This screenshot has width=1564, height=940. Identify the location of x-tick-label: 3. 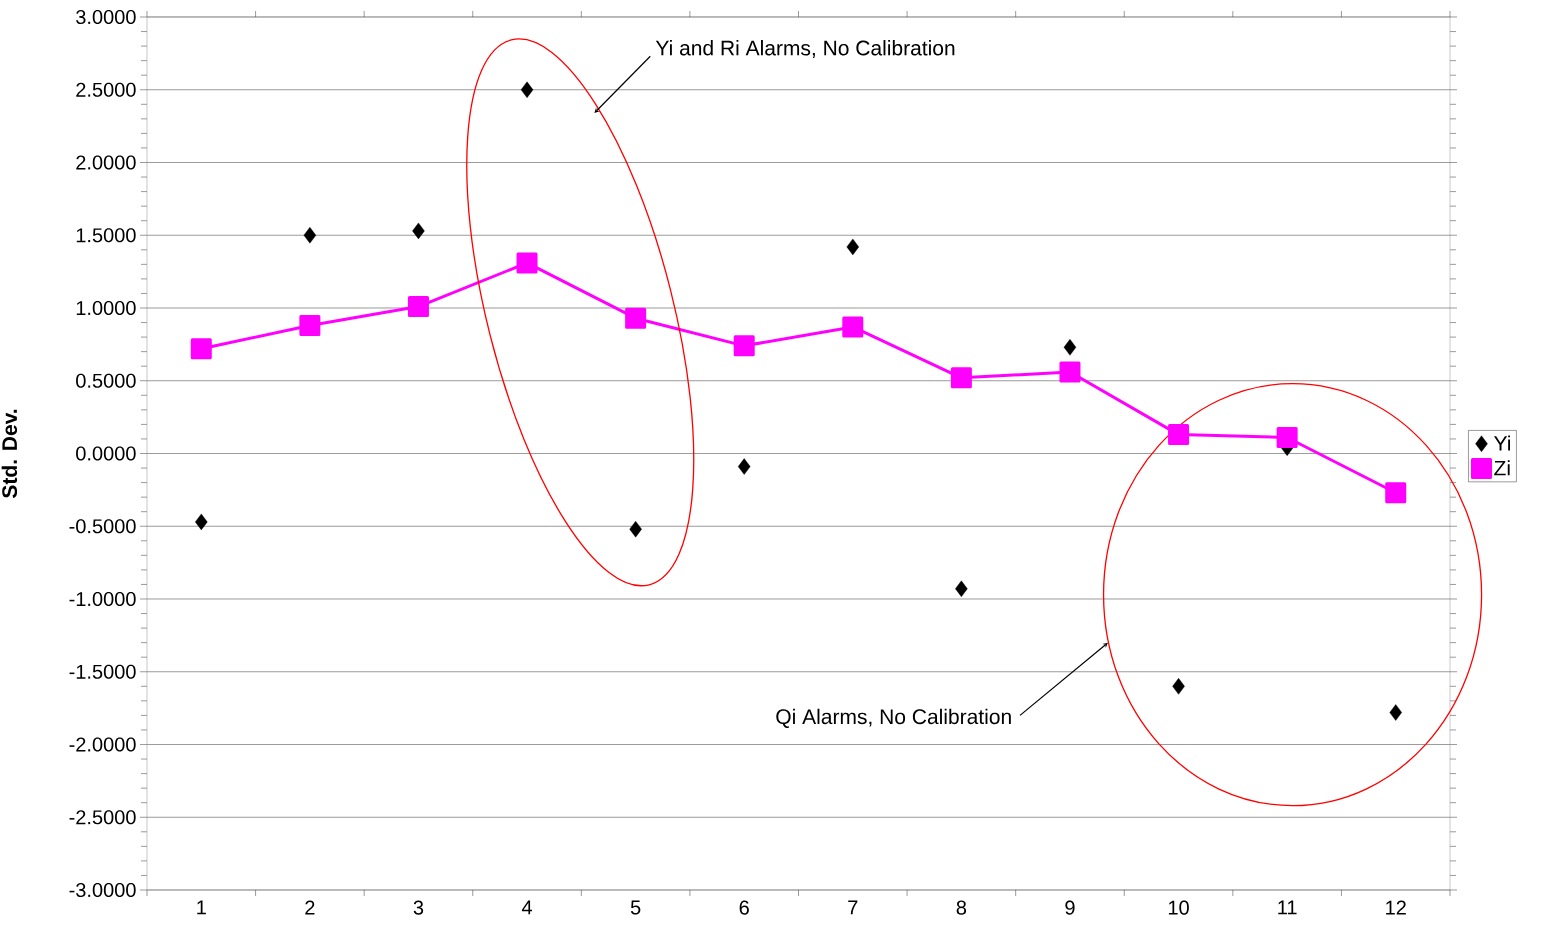
(418, 907).